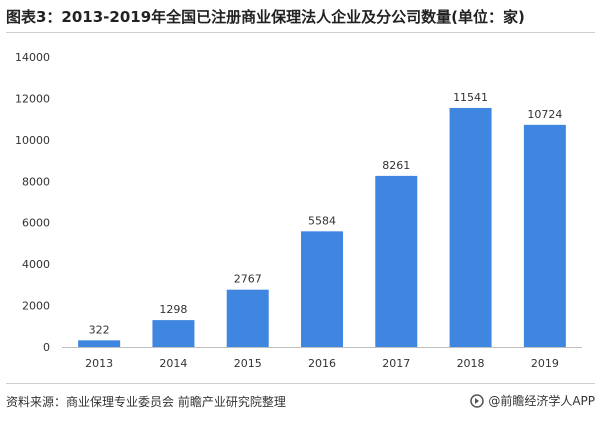 This screenshot has width=601, height=423. What do you see at coordinates (32, 140) in the screenshot?
I see `y-tick-label: 10000` at bounding box center [32, 140].